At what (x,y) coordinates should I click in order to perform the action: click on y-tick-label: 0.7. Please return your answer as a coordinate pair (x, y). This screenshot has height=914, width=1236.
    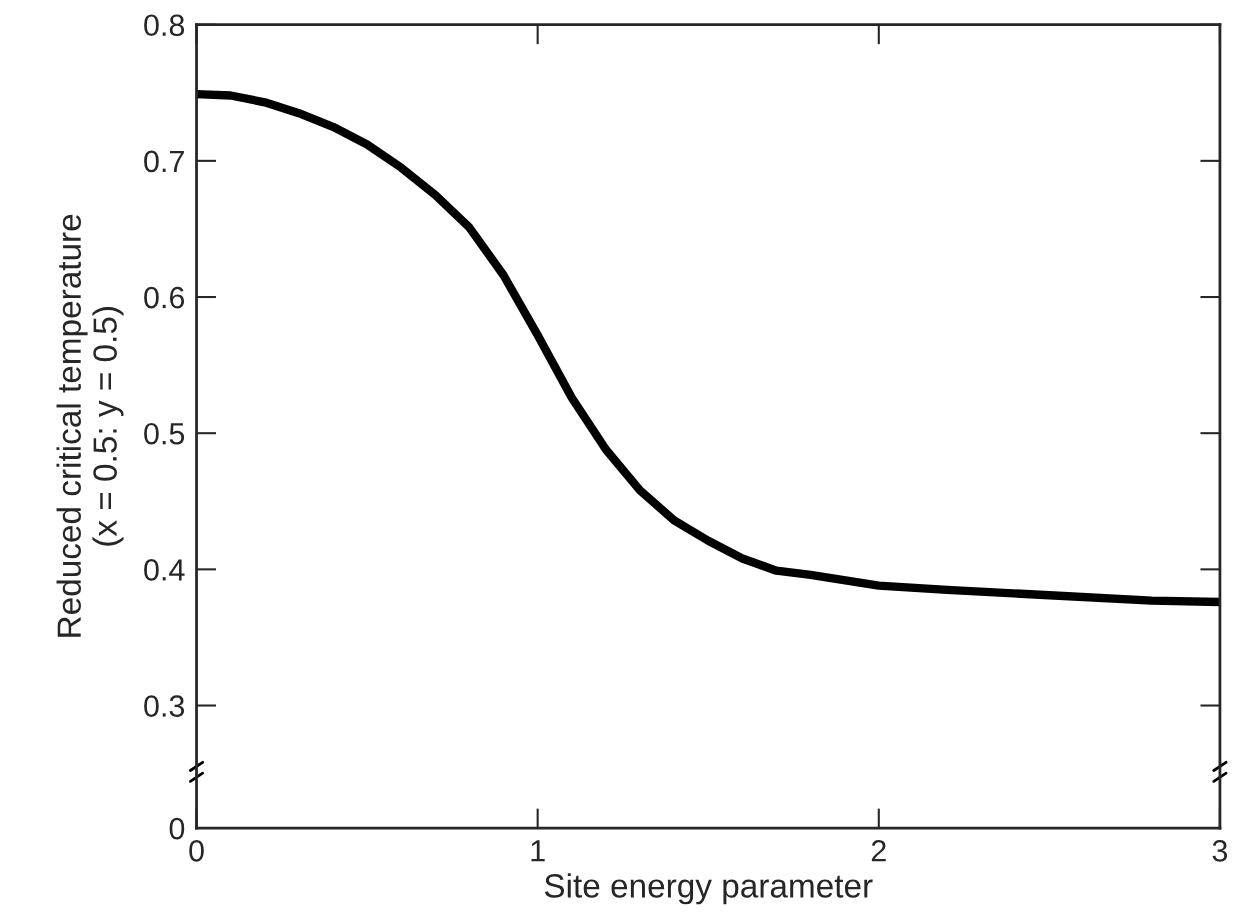
    Looking at the image, I should click on (164, 161).